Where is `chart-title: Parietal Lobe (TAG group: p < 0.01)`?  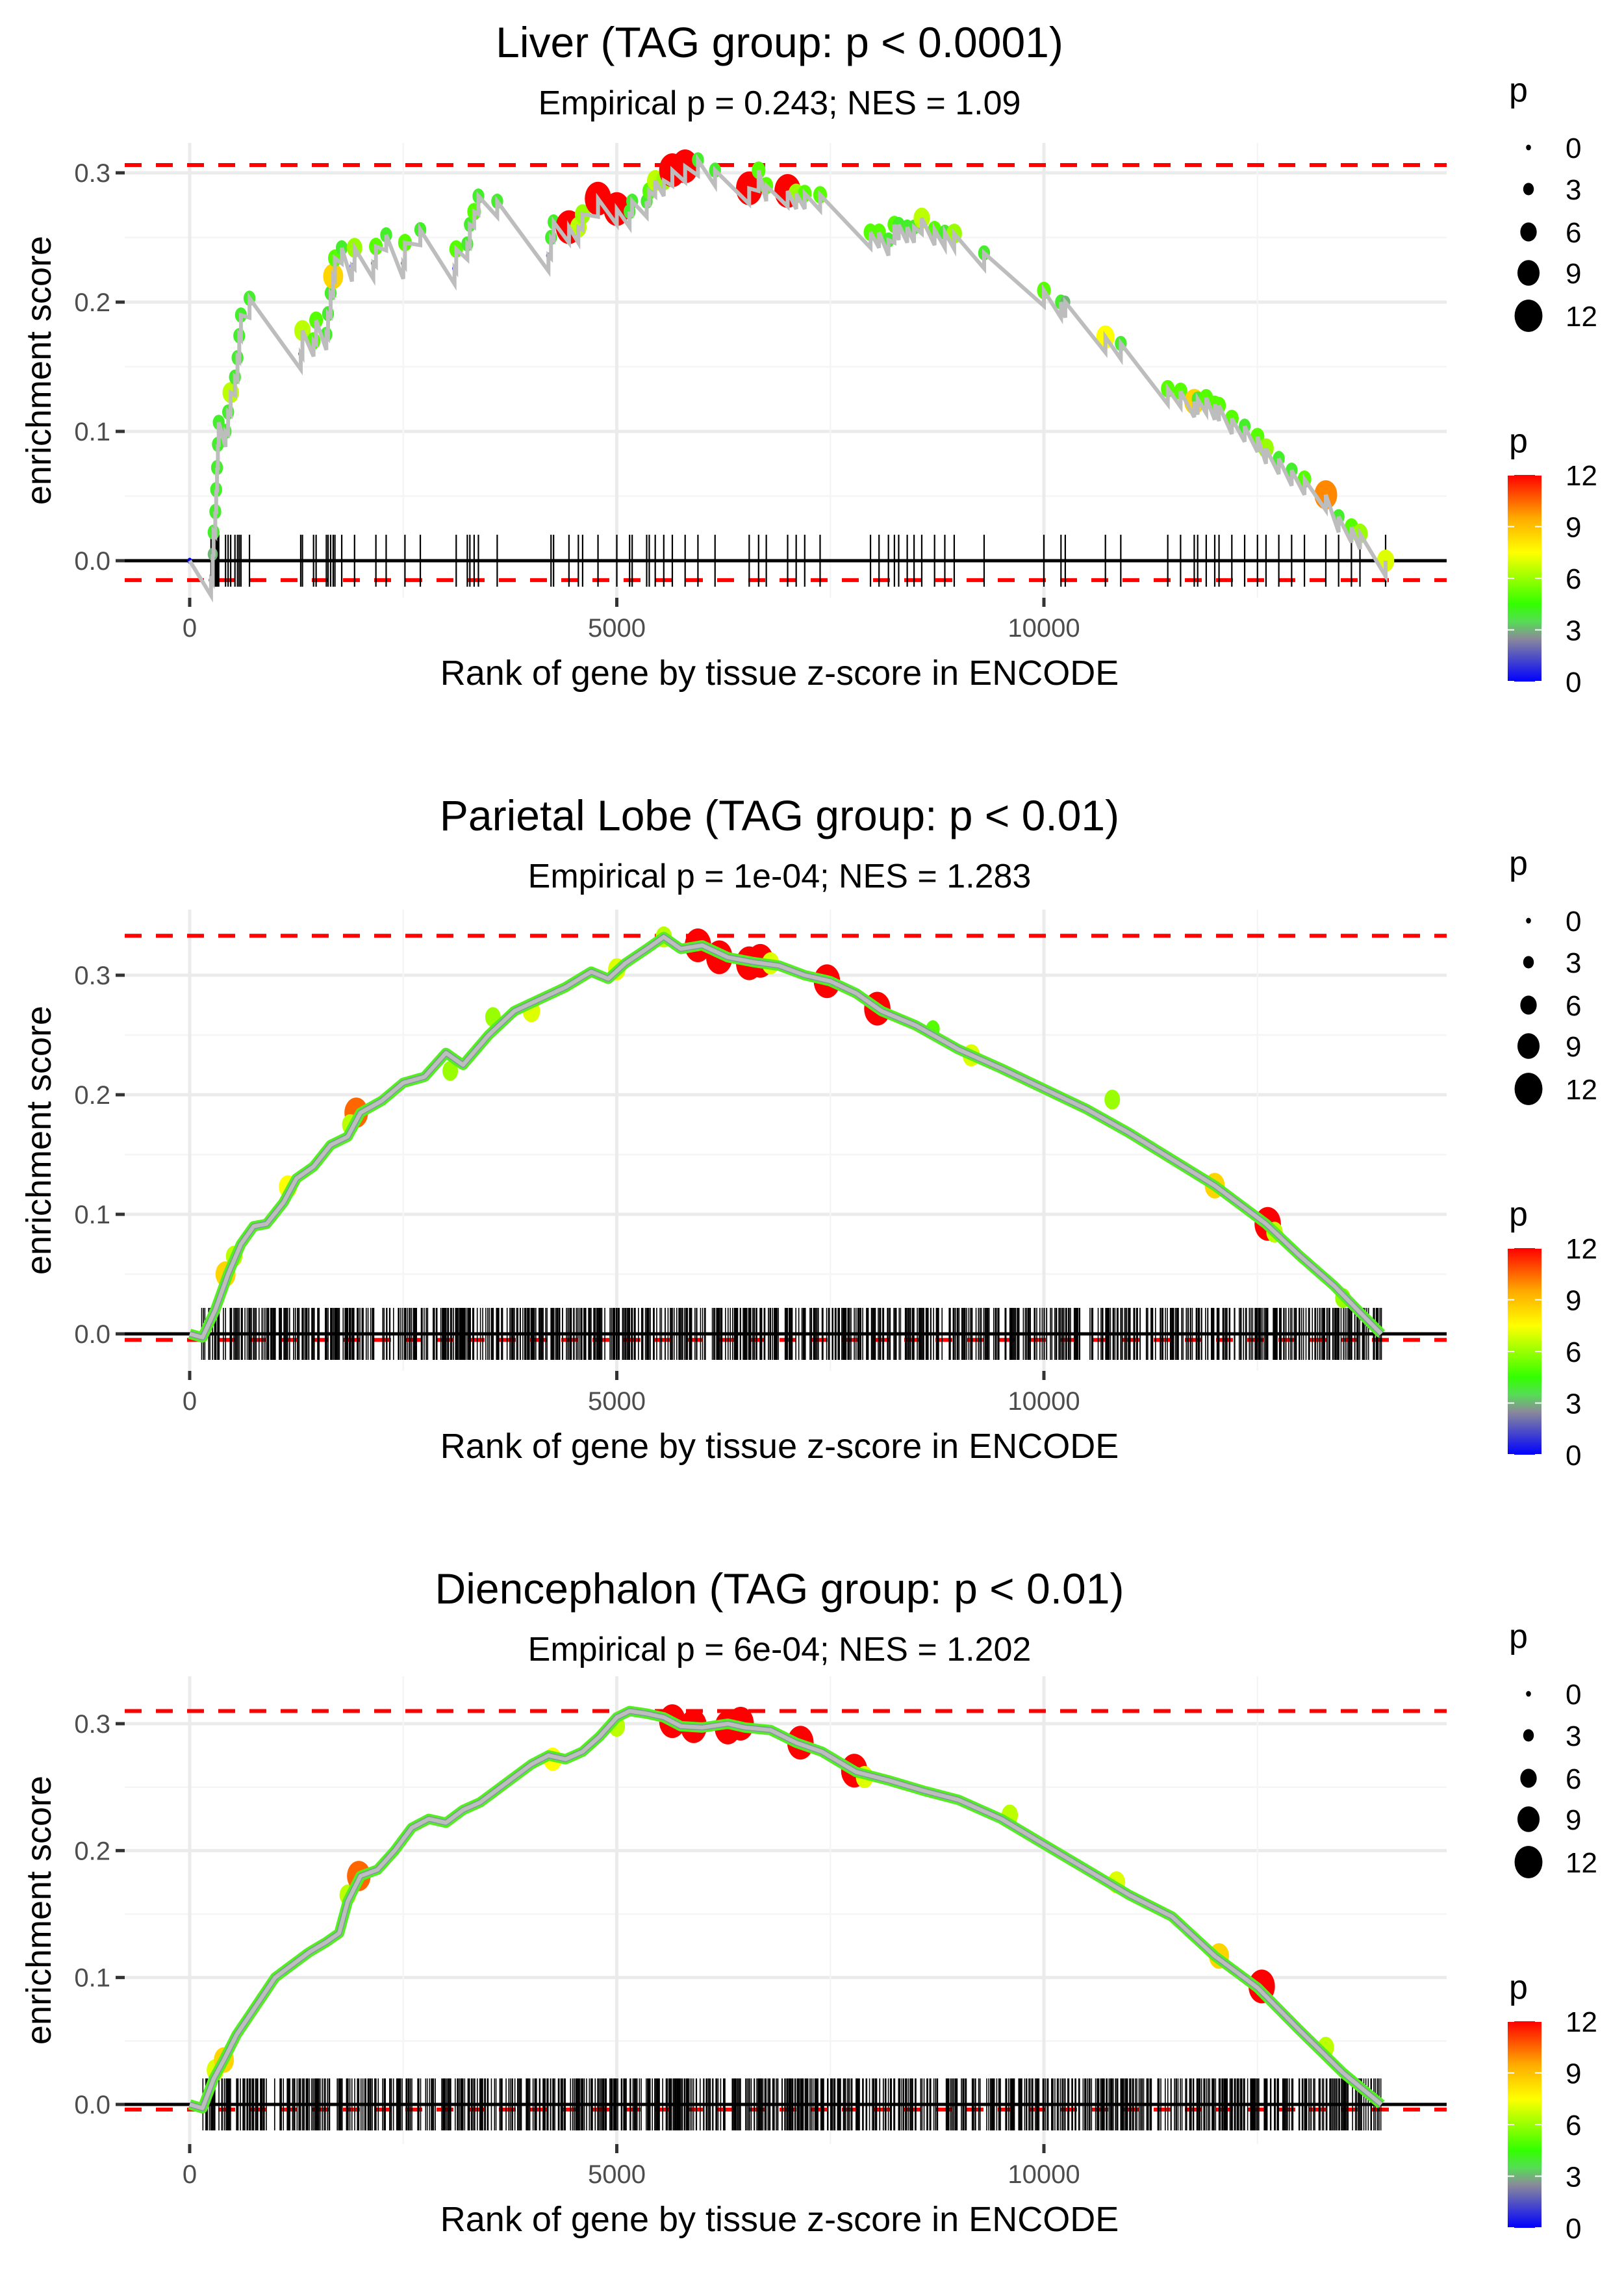
chart-title: Parietal Lobe (TAG group: p < 0.01) is located at coordinates (779, 815).